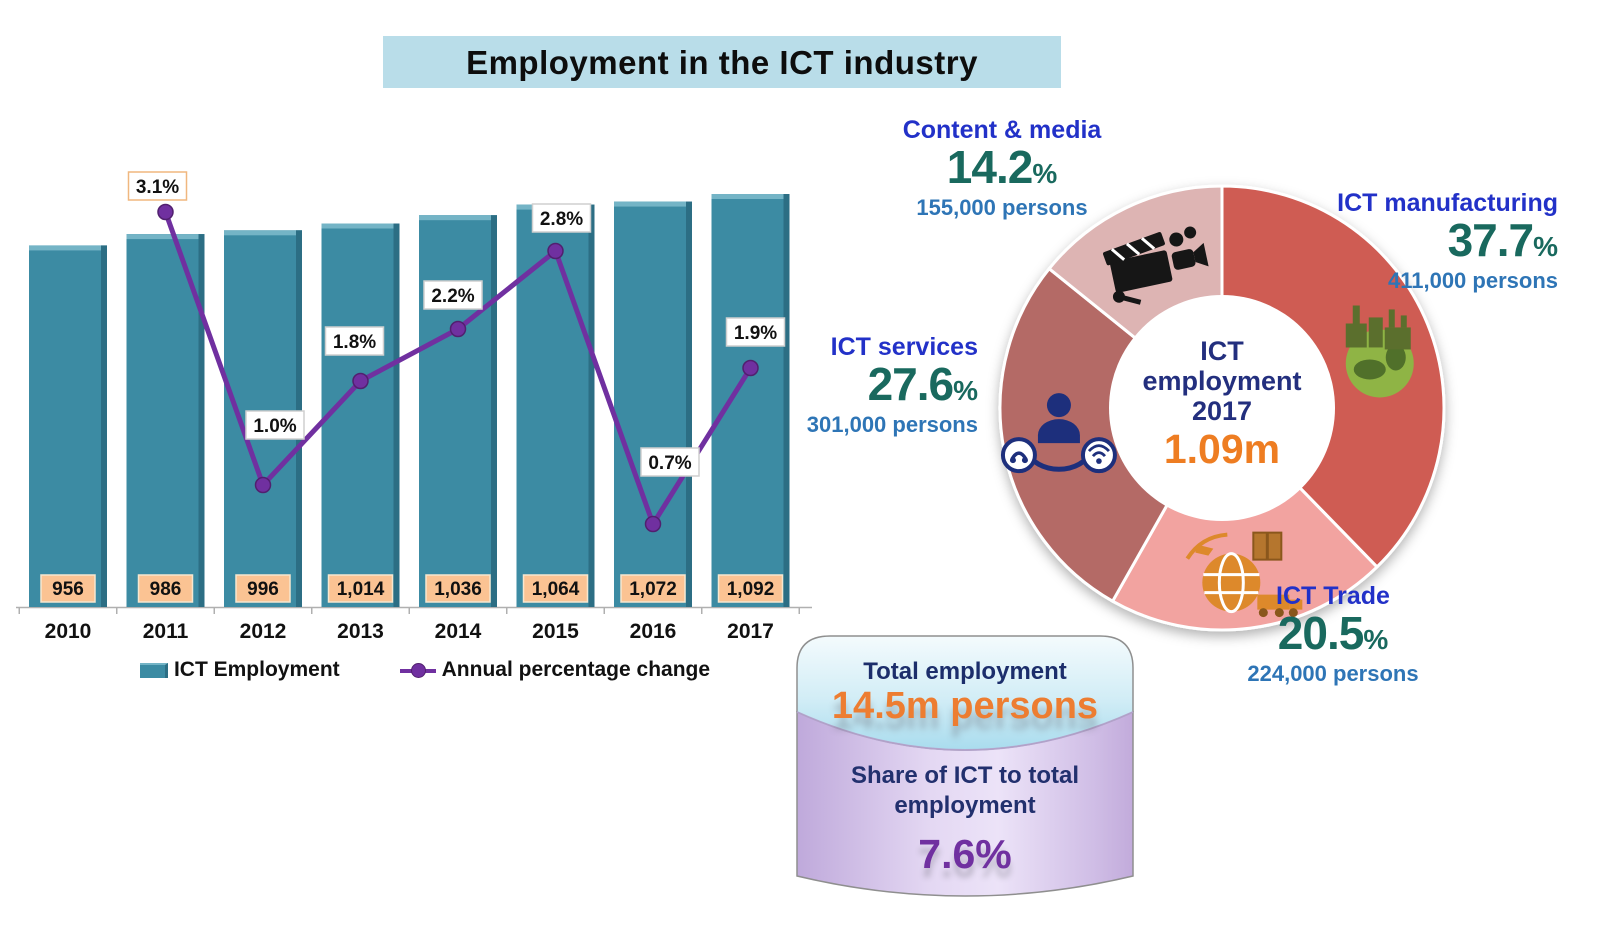 The height and width of the screenshot is (925, 1600). What do you see at coordinates (892, 424) in the screenshot?
I see `segment-persons: 301,000 persons` at bounding box center [892, 424].